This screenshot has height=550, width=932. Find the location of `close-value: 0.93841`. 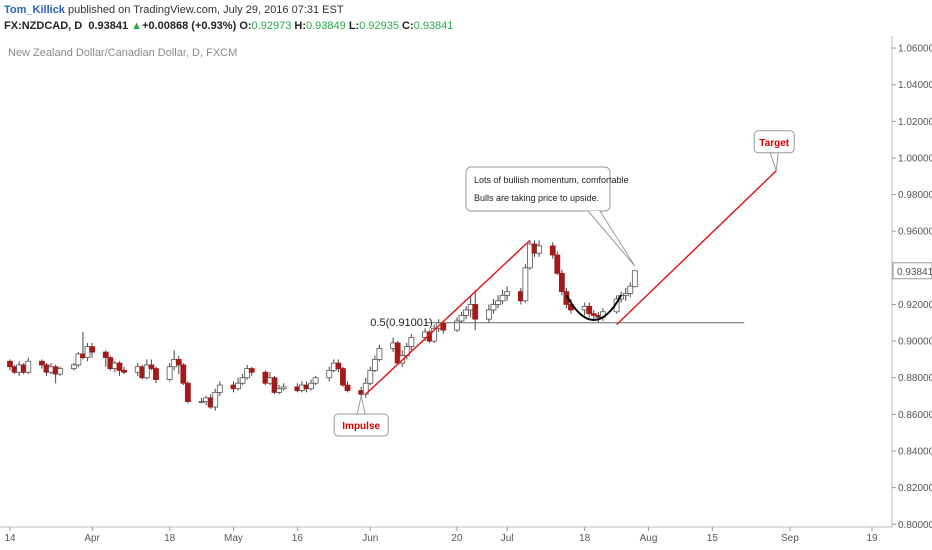

close-value: 0.93841 is located at coordinates (433, 26).